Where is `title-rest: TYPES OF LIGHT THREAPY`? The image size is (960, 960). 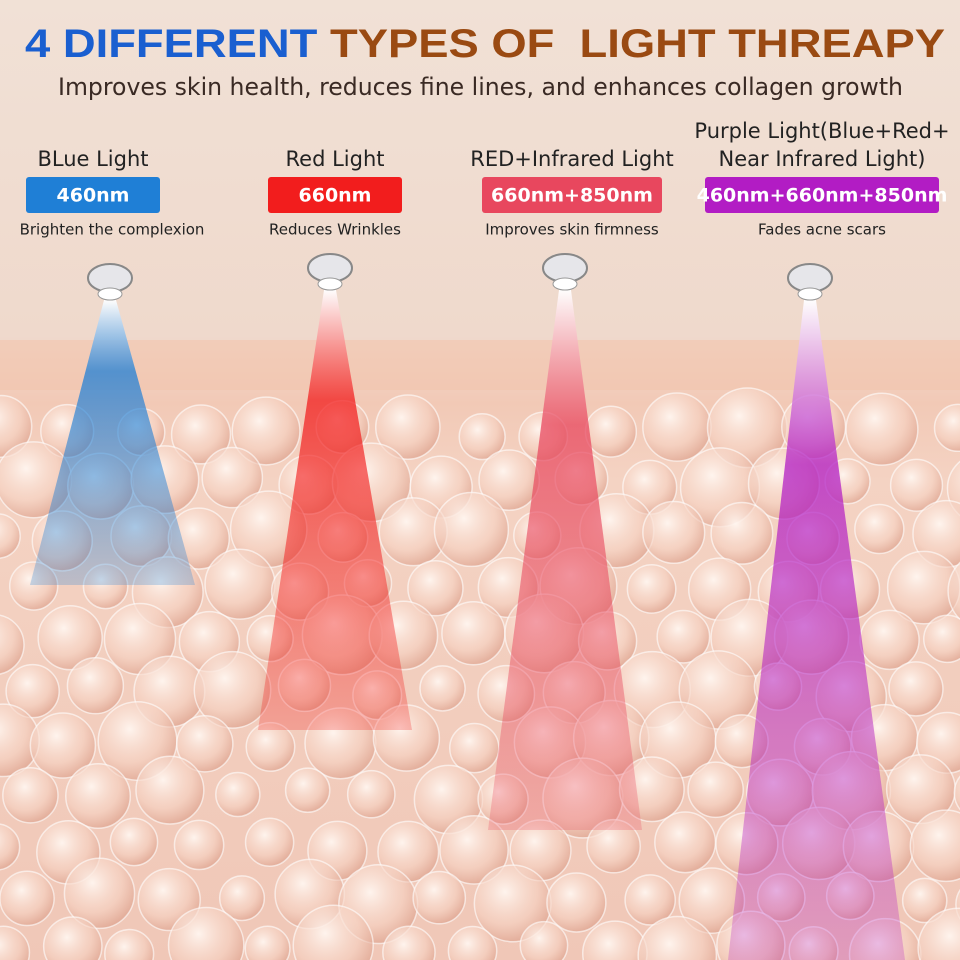
title-rest: TYPES OF LIGHT THREAPY is located at coordinates (637, 44).